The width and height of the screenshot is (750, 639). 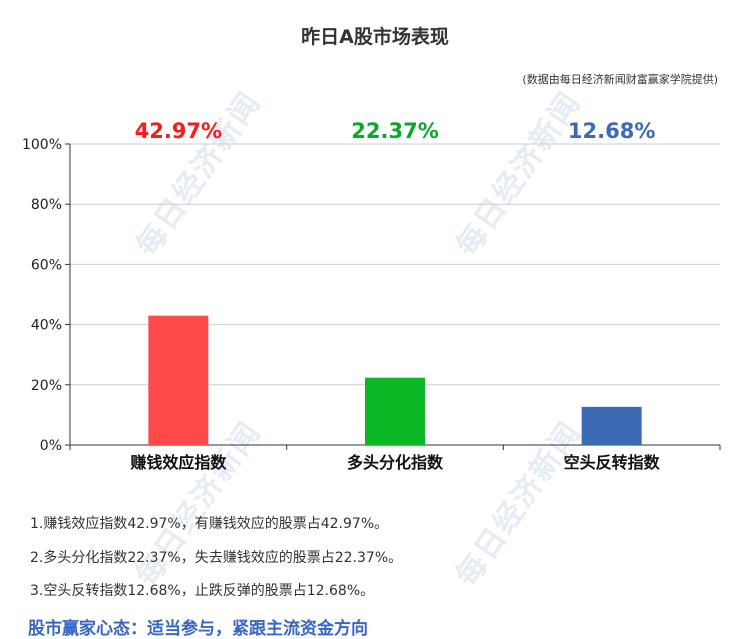 I want to click on data-label: 12.68%, so click(x=611, y=131).